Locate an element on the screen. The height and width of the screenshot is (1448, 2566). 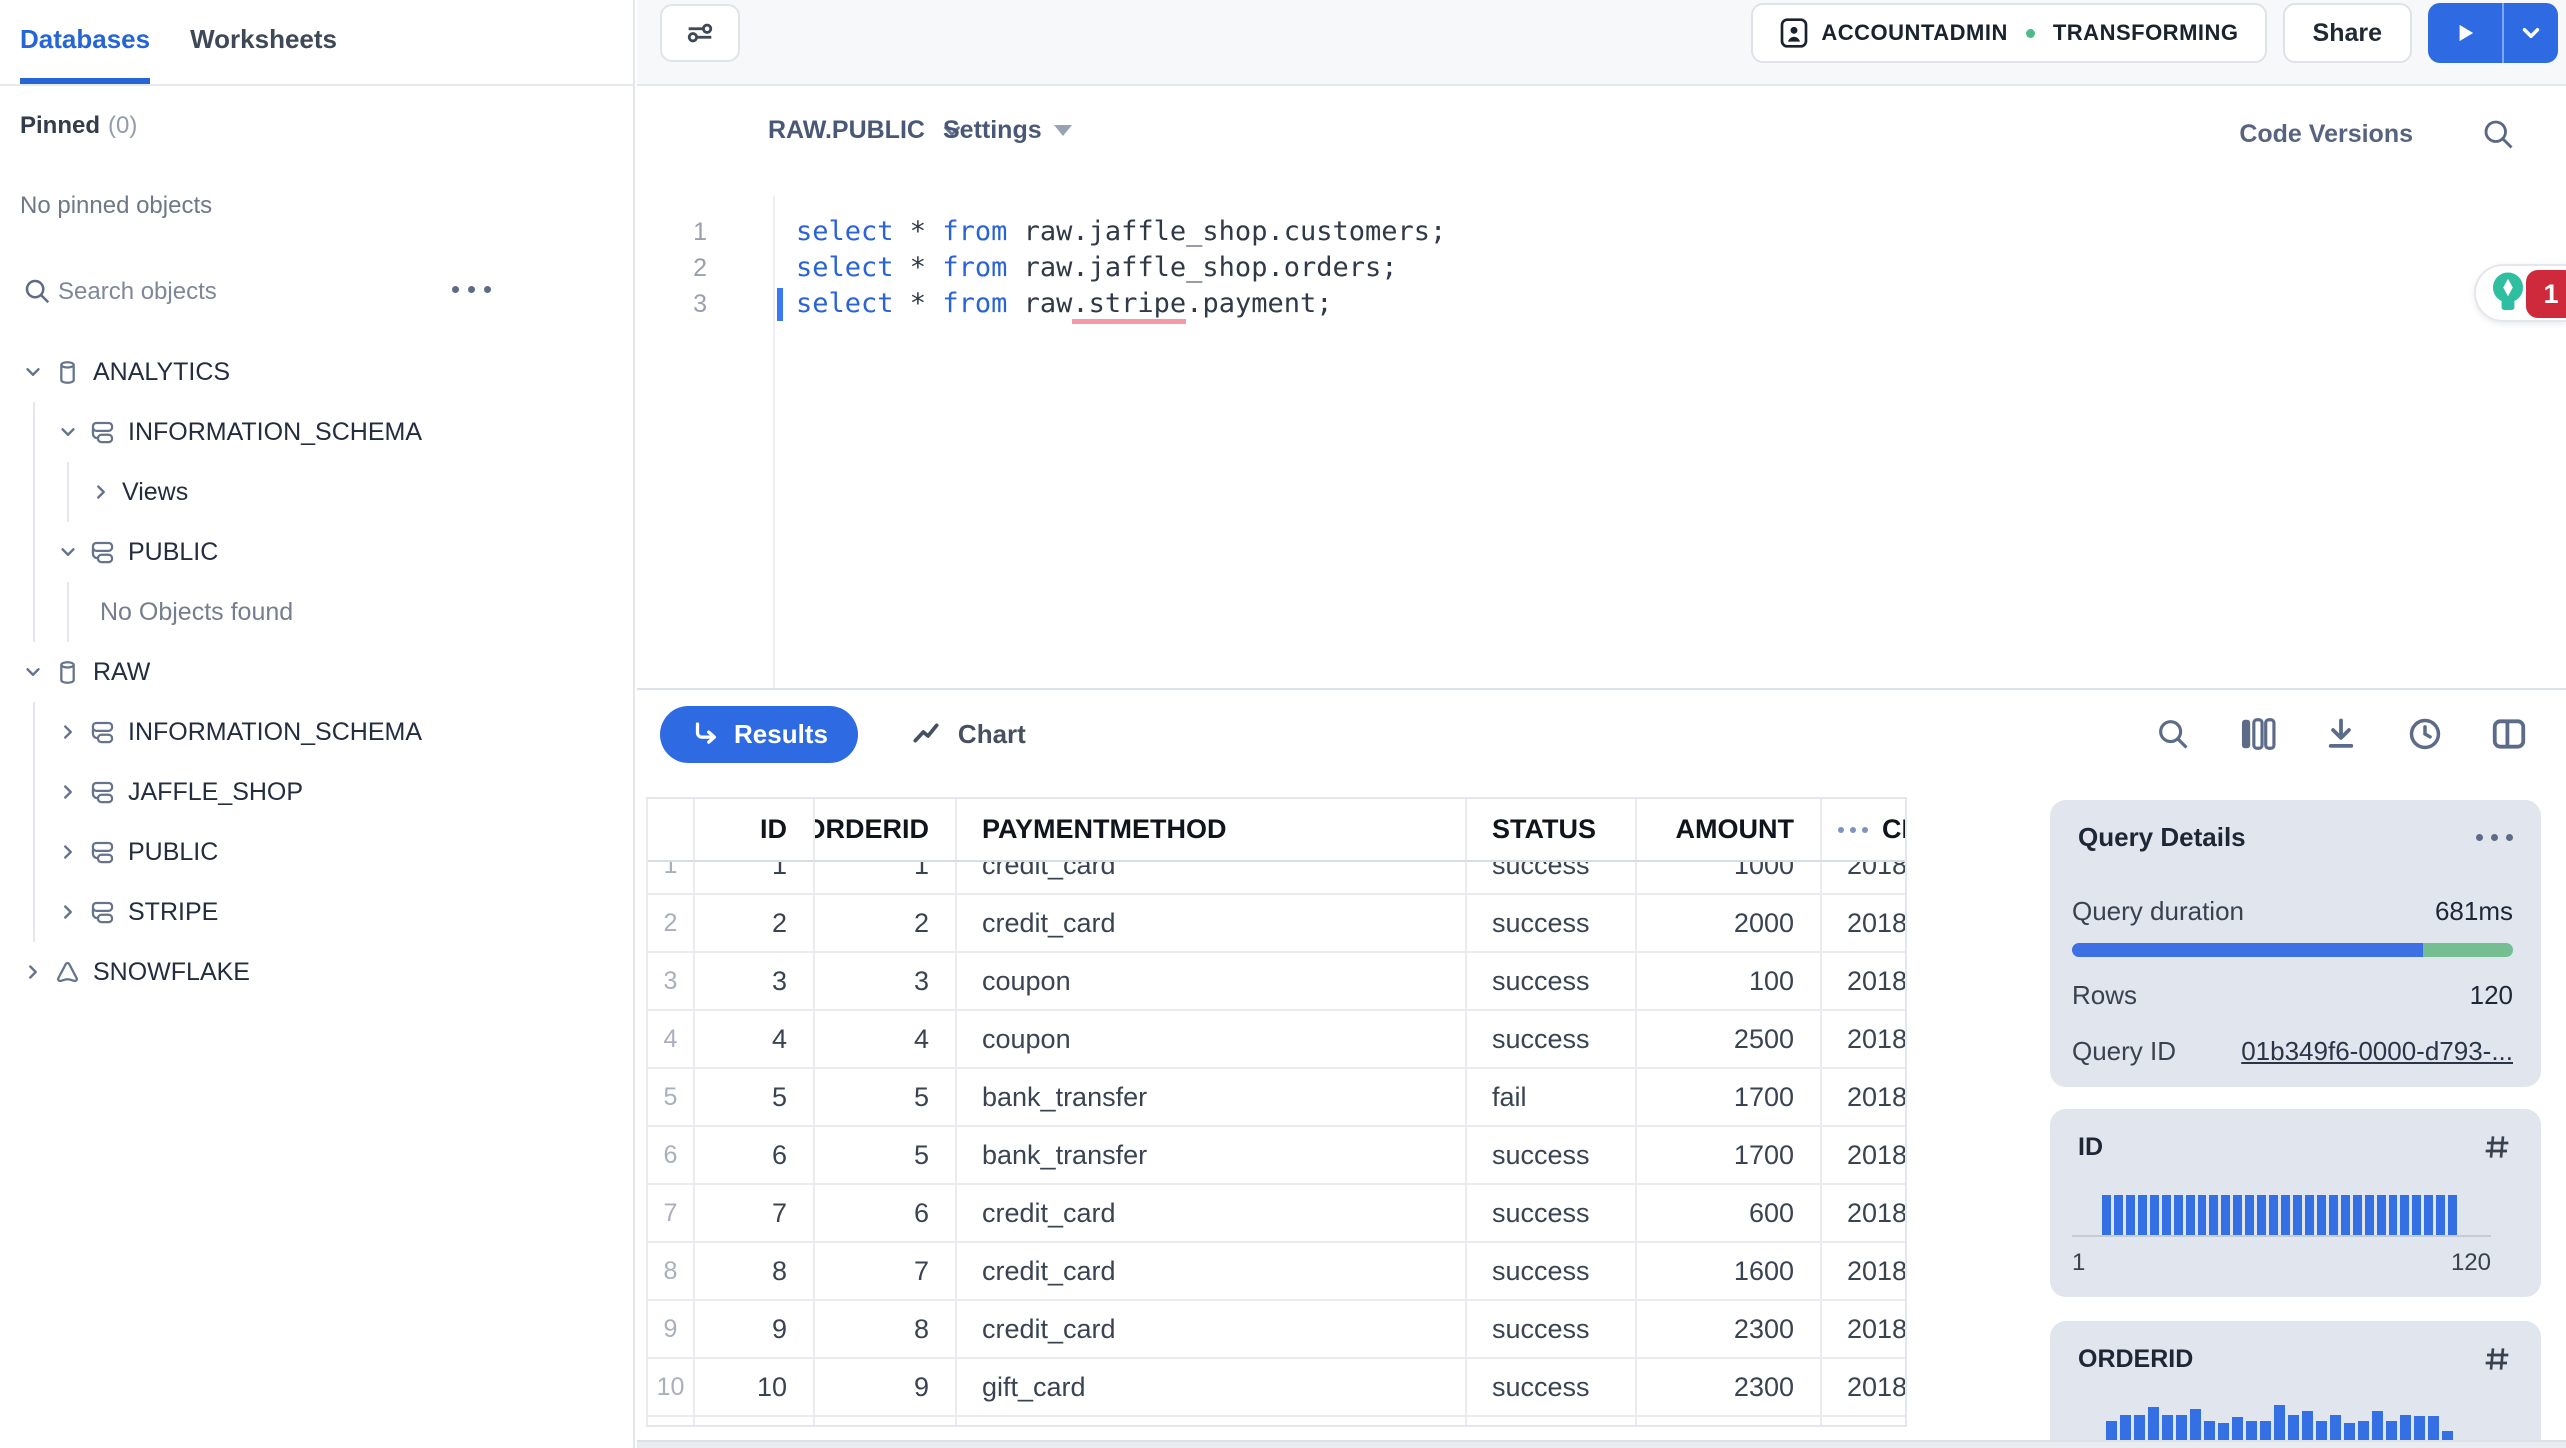
cell-paymentmethod: bank_transfer is located at coordinates (1212, 1098).